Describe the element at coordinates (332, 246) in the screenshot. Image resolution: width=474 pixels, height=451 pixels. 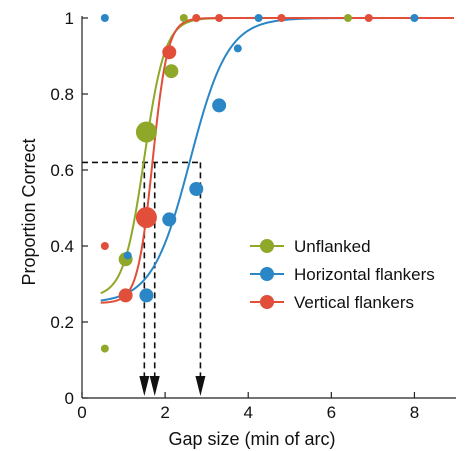
I see `legend-label: Unflanked` at that location.